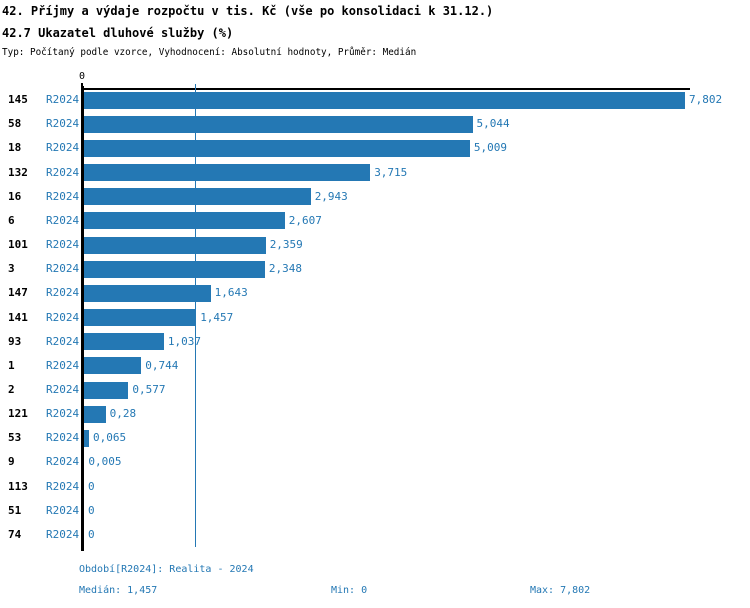 This screenshot has height=608, width=750. What do you see at coordinates (490, 148) in the screenshot?
I see `bar-value-label: 5,009` at bounding box center [490, 148].